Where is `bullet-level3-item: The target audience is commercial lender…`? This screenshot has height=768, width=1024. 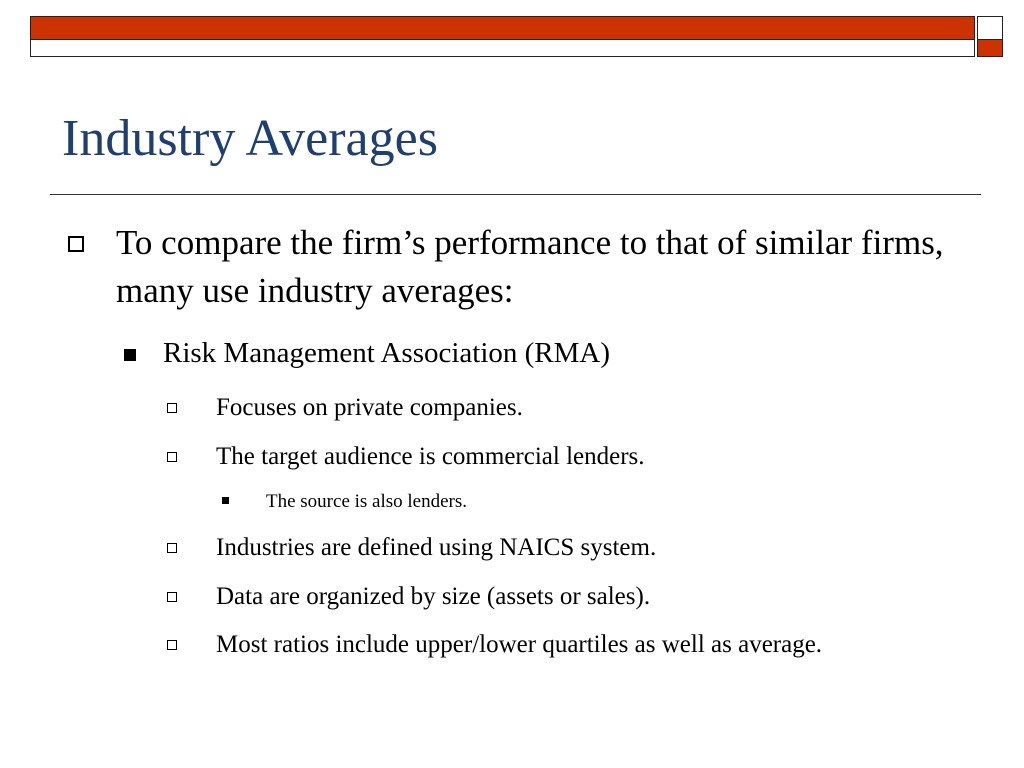 bullet-level3-item: The target audience is commercial lender… is located at coordinates (430, 456).